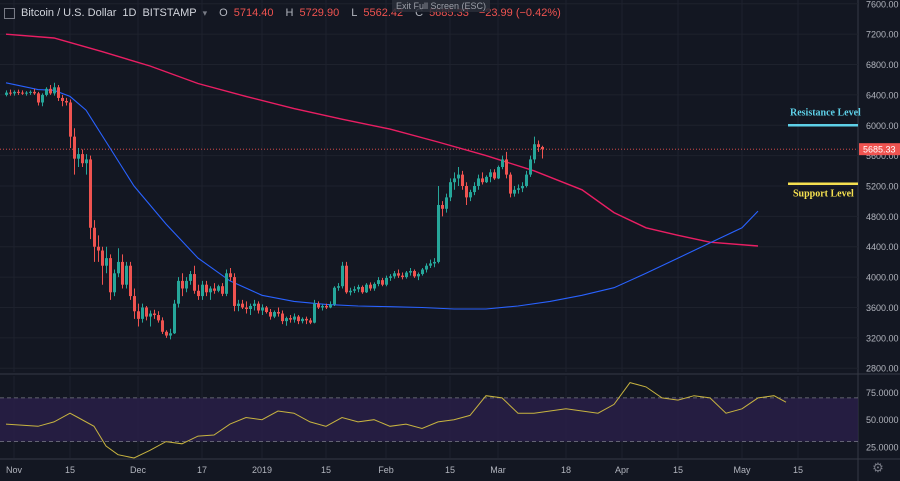  What do you see at coordinates (169, 13) in the screenshot?
I see `exchange: BITSTAMP` at bounding box center [169, 13].